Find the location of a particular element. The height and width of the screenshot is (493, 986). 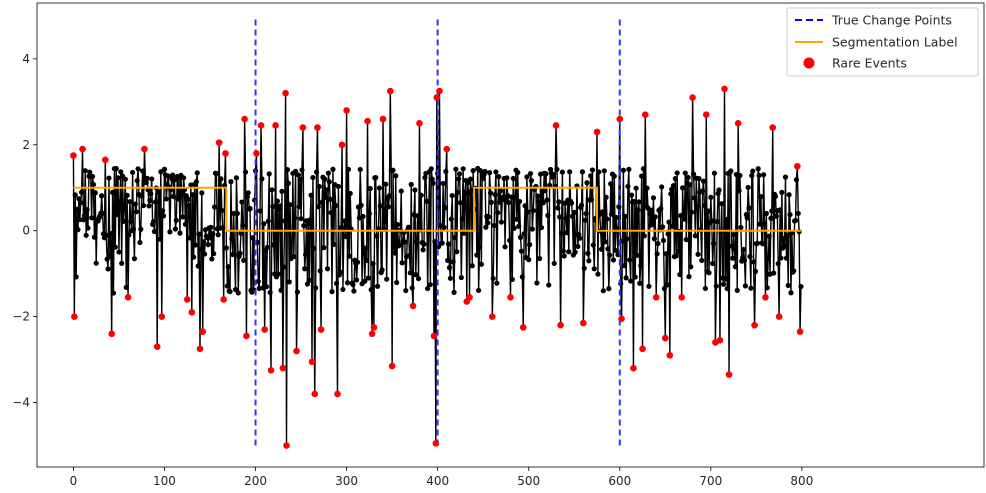

segmentation-line is located at coordinates (437, 209).